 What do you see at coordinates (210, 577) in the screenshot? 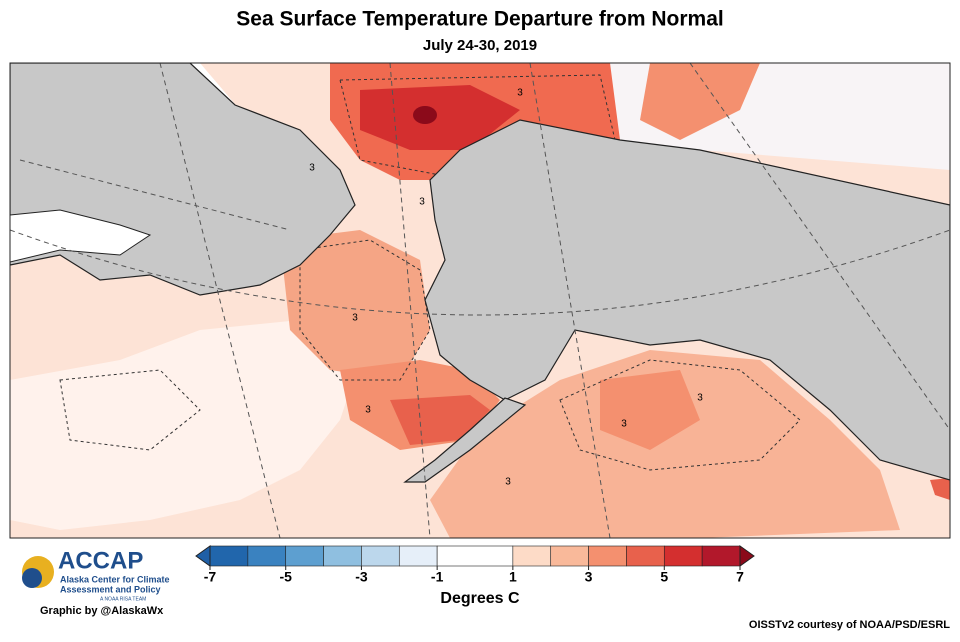
I see `colorbar-tick-label: -7` at bounding box center [210, 577].